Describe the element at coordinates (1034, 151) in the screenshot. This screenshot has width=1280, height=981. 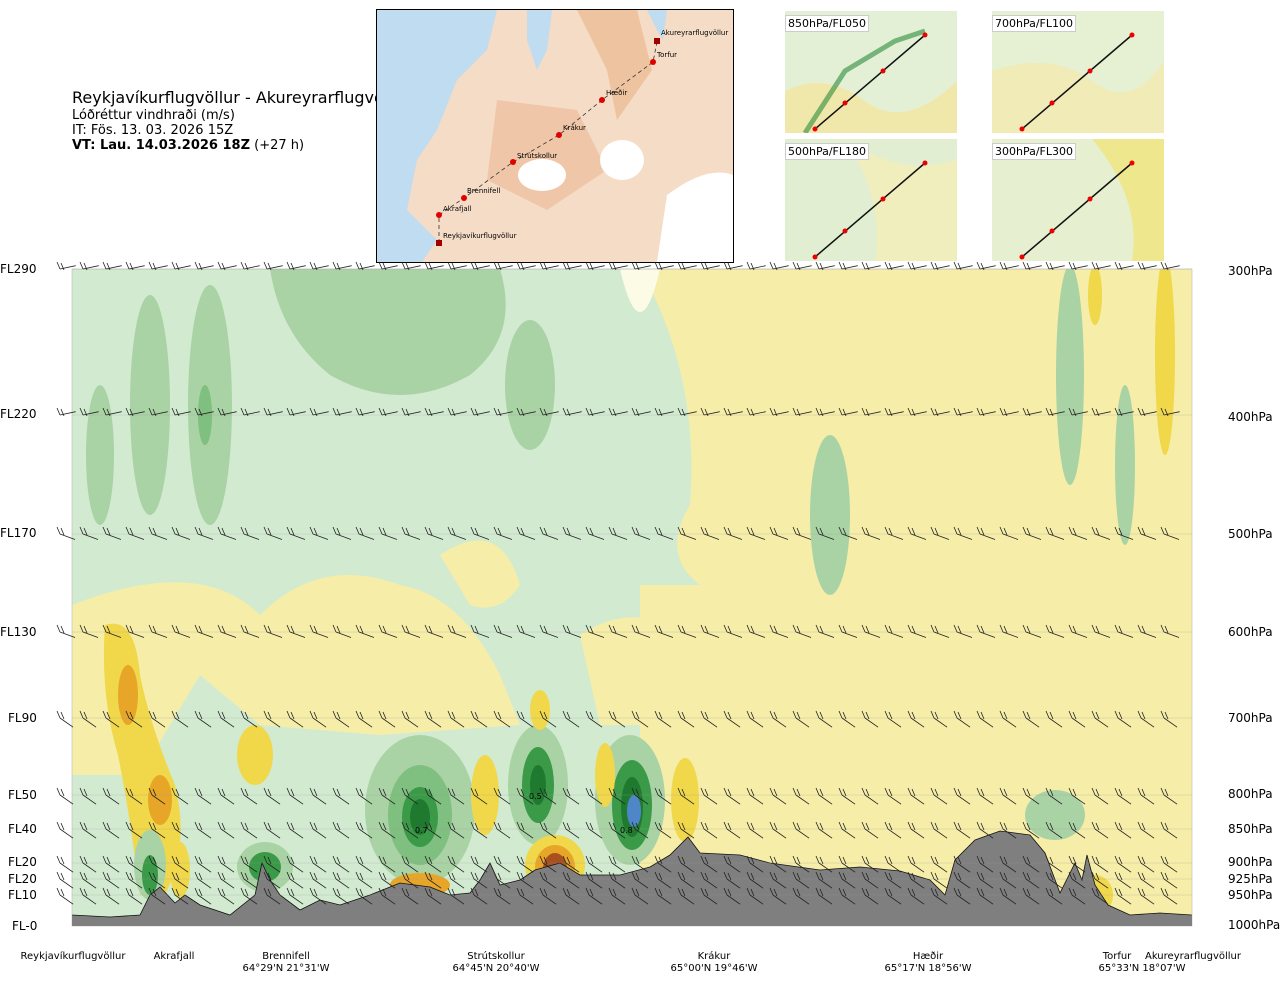
I see `mini-map-300-label: 300hPa/FL300` at that location.